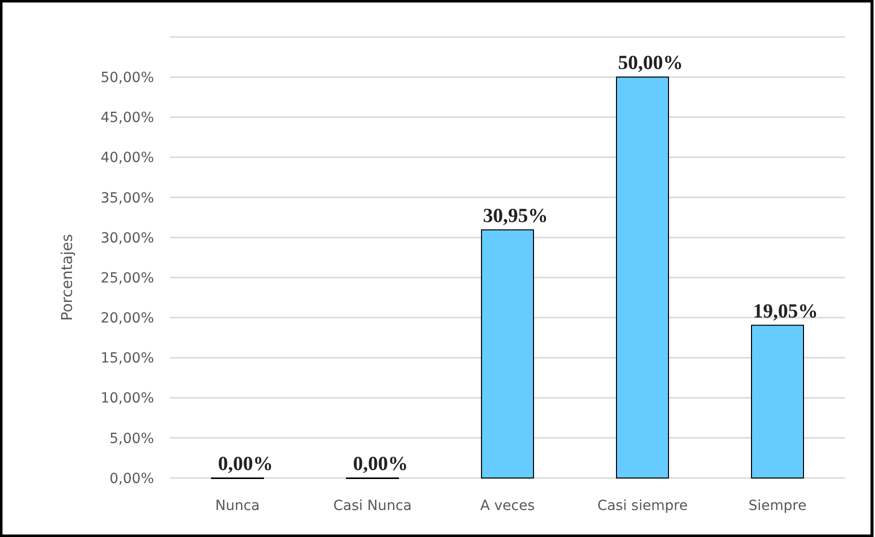 The width and height of the screenshot is (875, 537). I want to click on x-tick-label: Casi siempre, so click(642, 506).